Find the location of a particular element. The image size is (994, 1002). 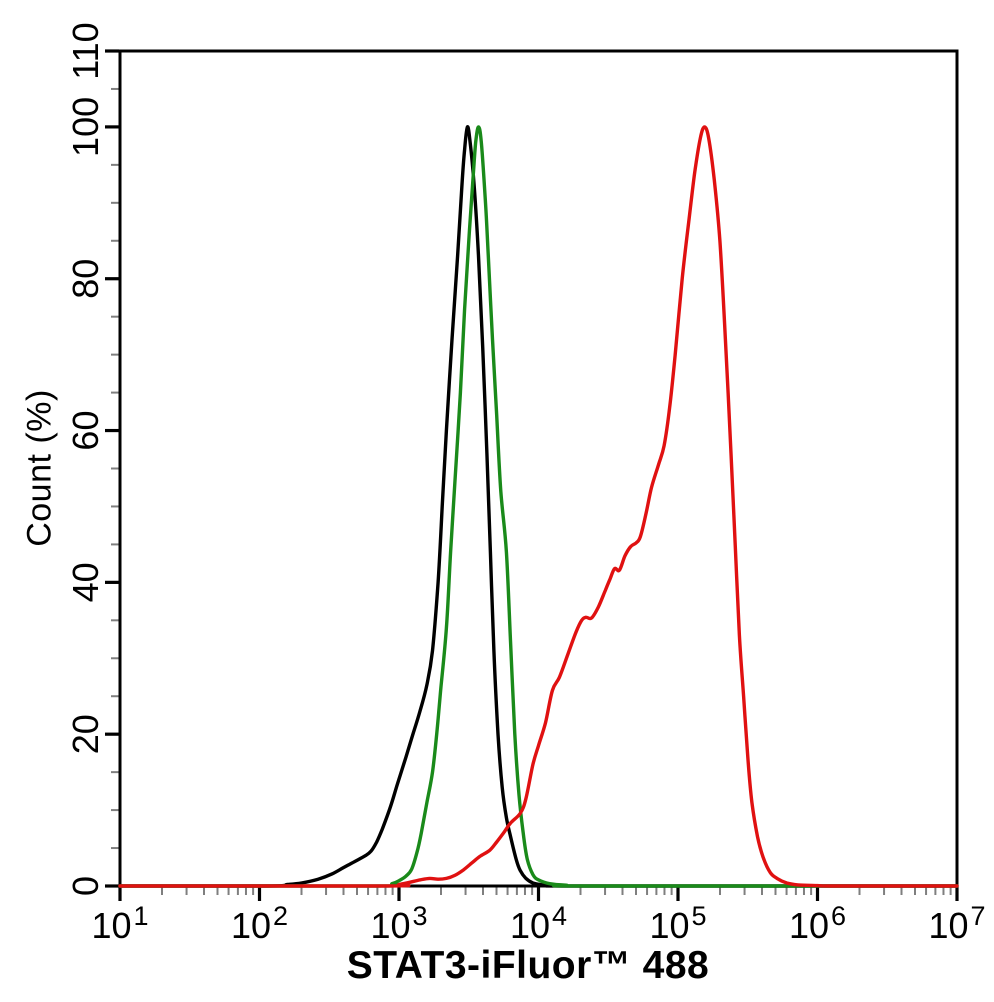

x-tick-label: 10² is located at coordinates (259, 923).